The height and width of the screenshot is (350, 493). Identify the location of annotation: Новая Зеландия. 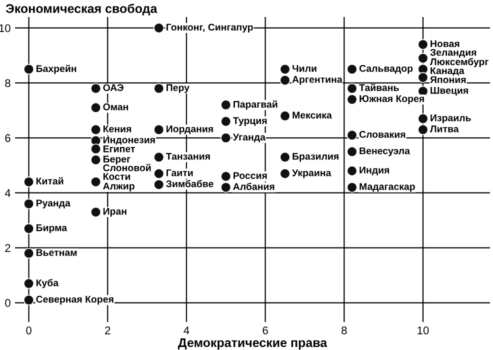
(453, 49).